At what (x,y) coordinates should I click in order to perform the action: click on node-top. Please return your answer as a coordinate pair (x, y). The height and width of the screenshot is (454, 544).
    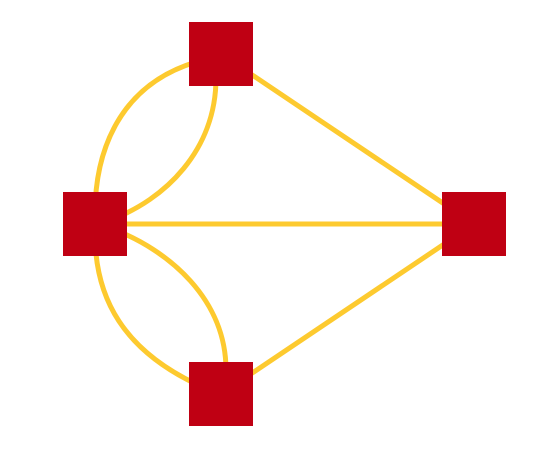
    Looking at the image, I should click on (221, 54).